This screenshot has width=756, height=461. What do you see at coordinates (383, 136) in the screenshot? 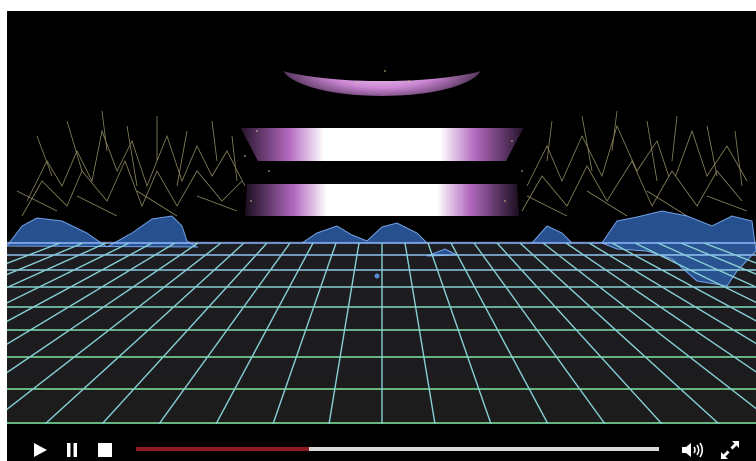
I see `sparkles` at bounding box center [383, 136].